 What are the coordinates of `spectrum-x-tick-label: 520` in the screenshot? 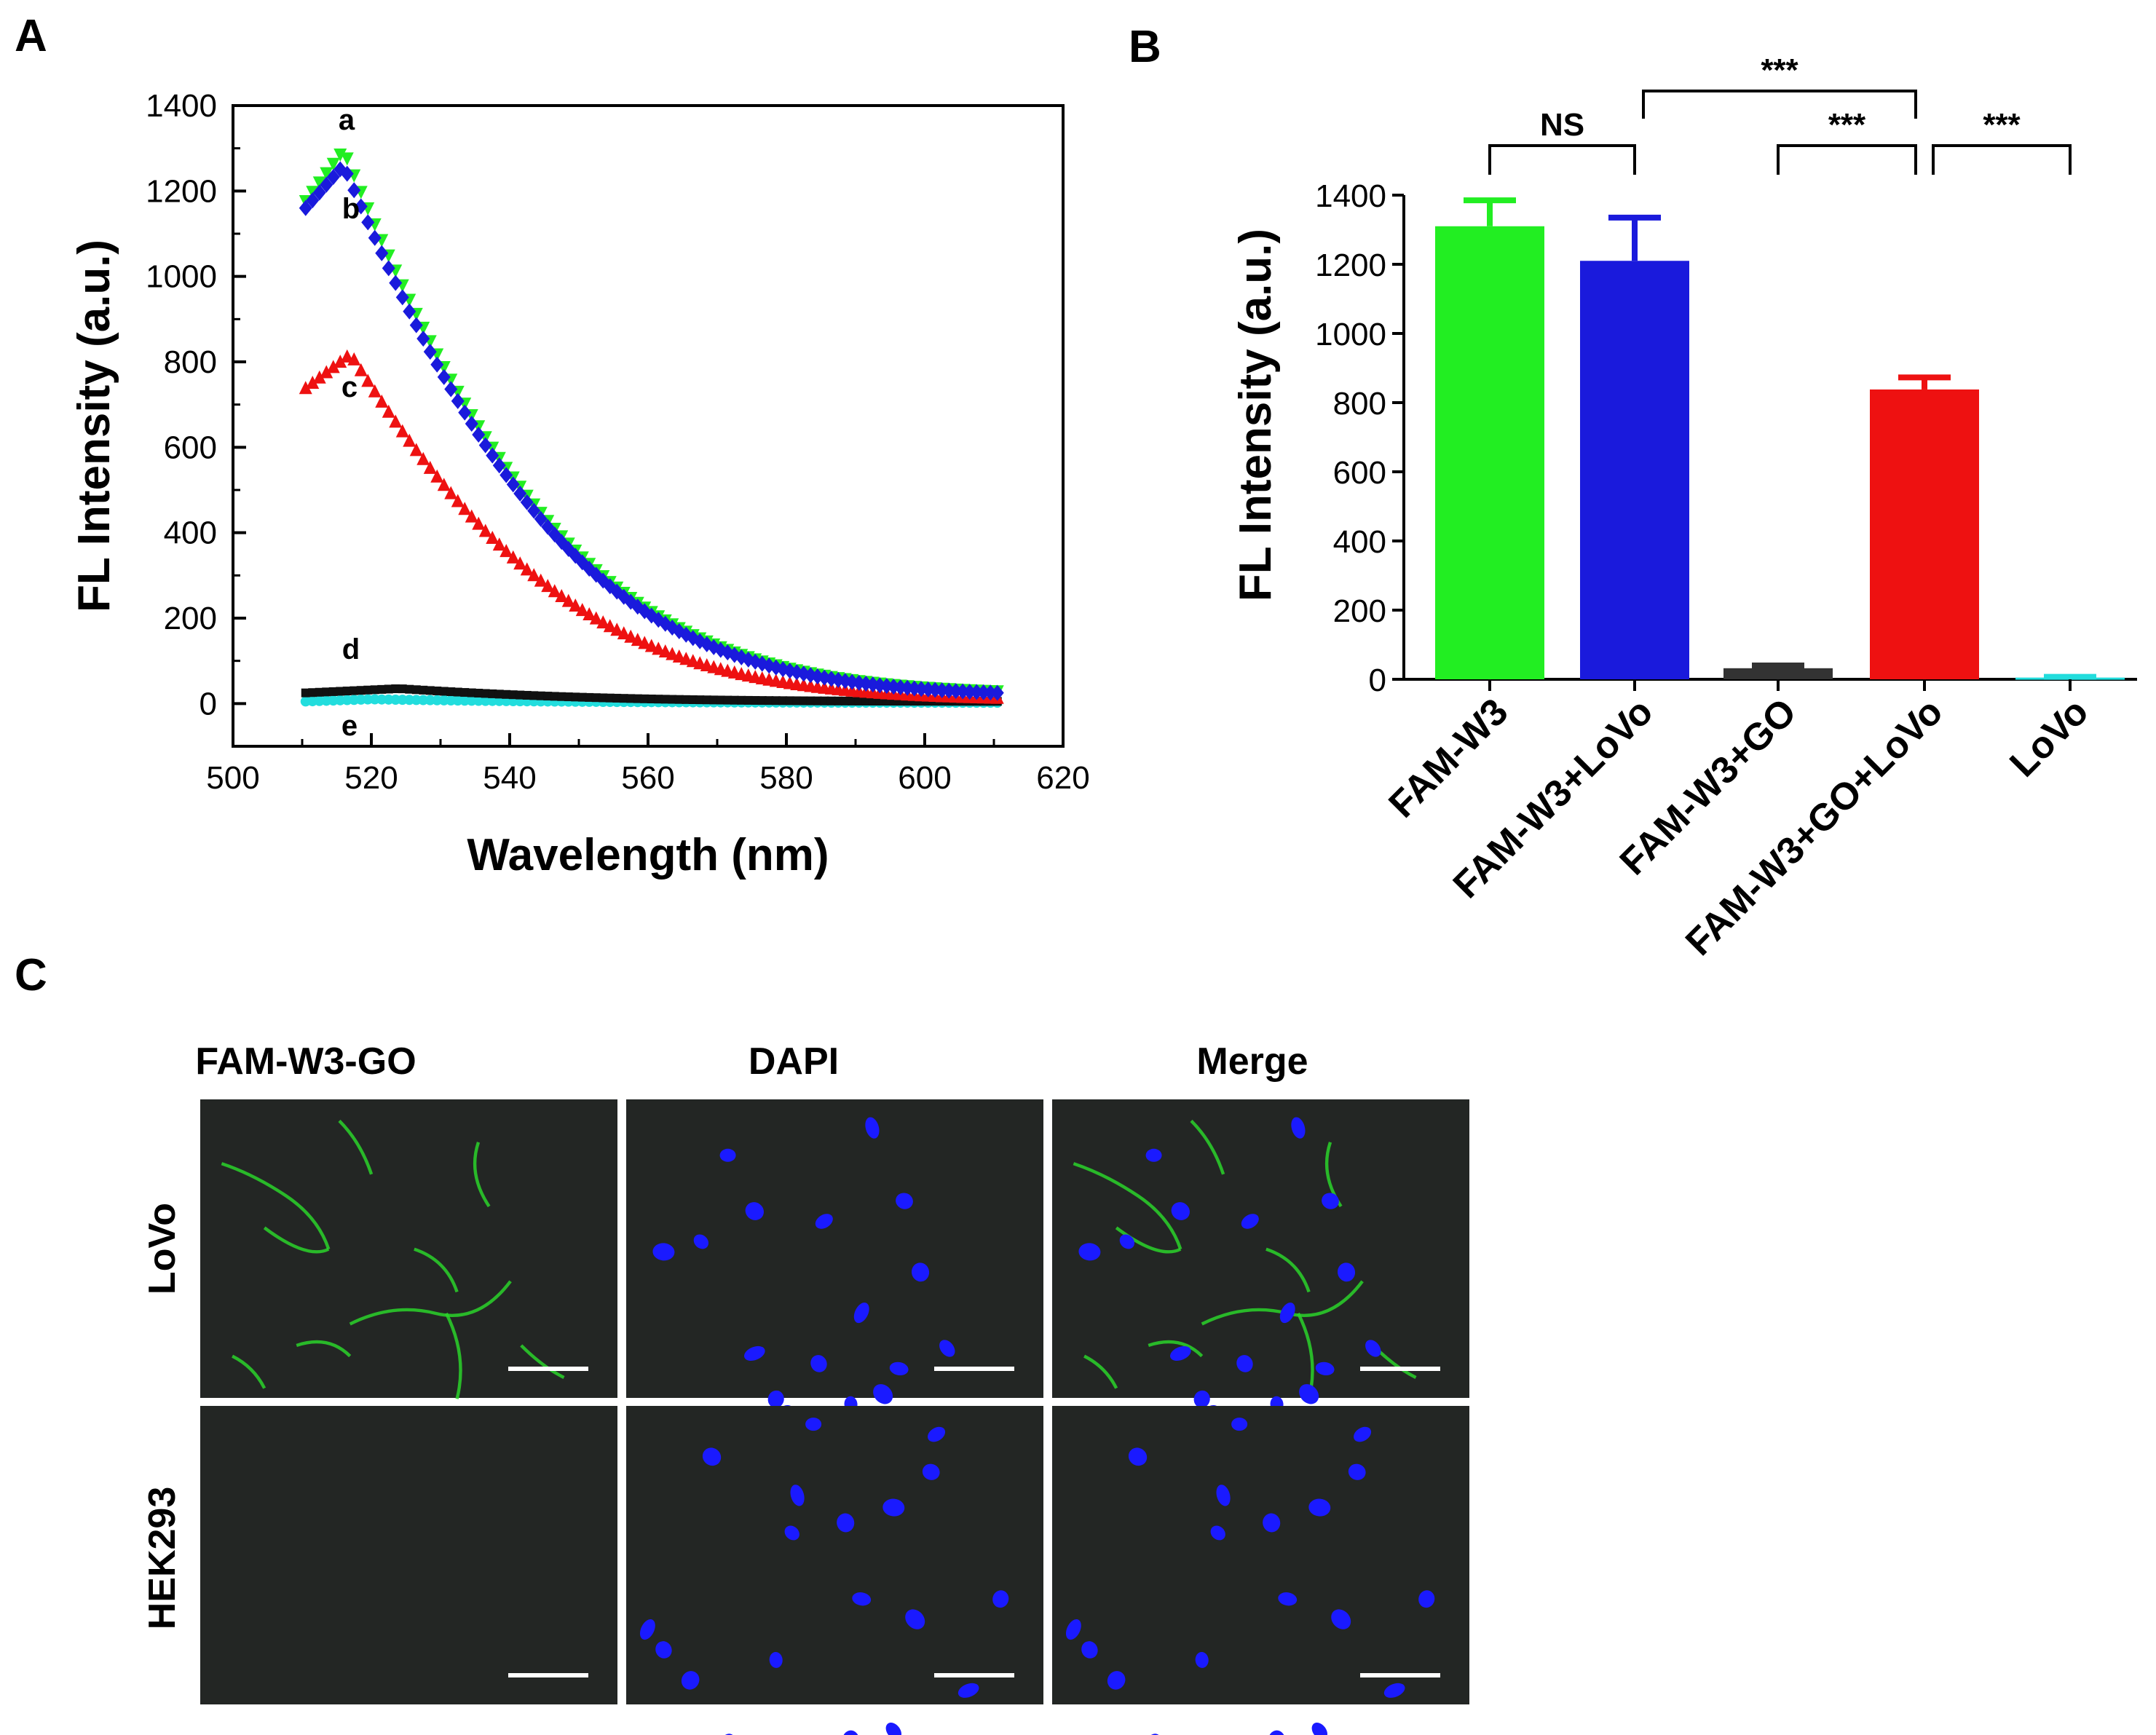 It's located at (371, 778).